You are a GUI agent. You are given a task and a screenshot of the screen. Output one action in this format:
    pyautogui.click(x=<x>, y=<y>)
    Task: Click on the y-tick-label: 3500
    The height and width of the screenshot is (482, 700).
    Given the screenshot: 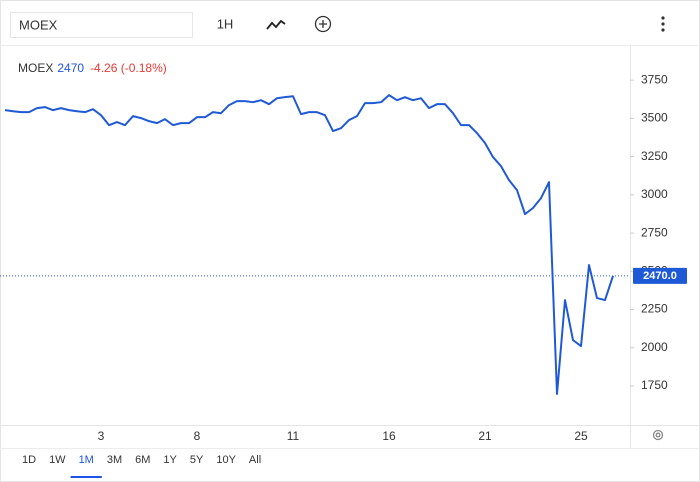 What is the action you would take?
    pyautogui.click(x=654, y=118)
    